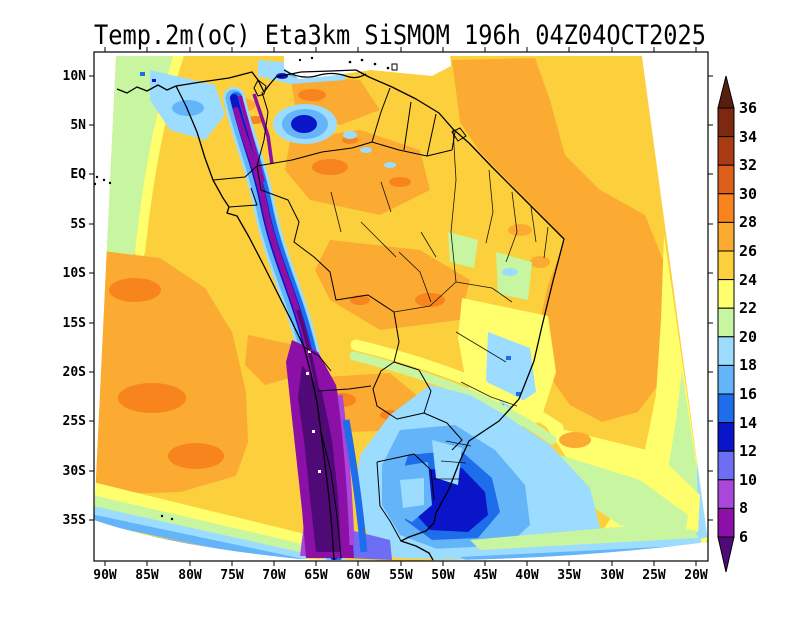 Image resolution: width=800 pixels, height=618 pixels. Describe the element at coordinates (748, 280) in the screenshot. I see `colorbar-label: 24` at that location.